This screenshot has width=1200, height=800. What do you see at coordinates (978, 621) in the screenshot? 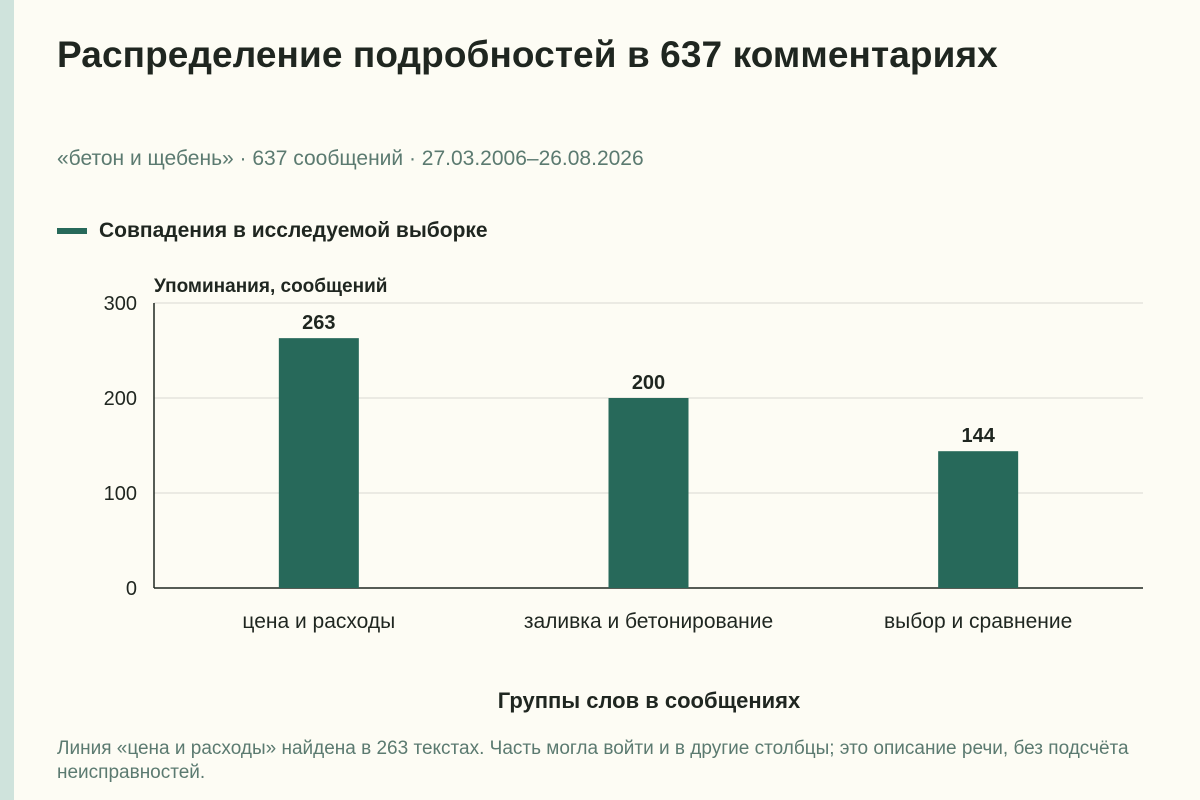
I see `x-tick-label-3: выбор и сравнение` at bounding box center [978, 621].